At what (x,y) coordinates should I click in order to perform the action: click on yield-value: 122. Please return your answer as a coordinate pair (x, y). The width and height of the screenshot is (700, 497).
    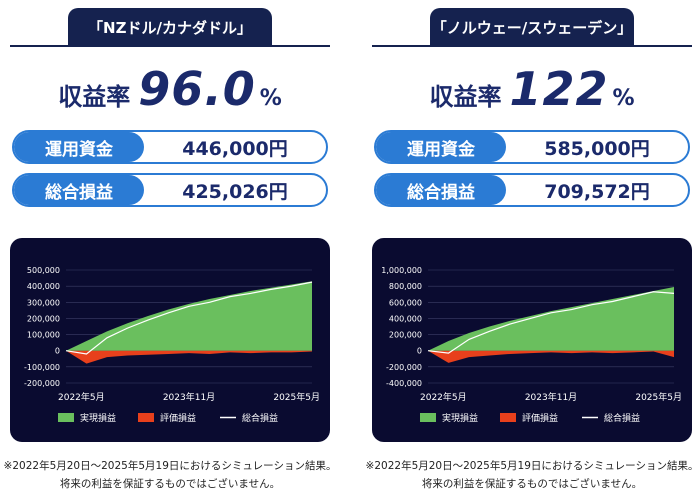
    Looking at the image, I should click on (559, 89).